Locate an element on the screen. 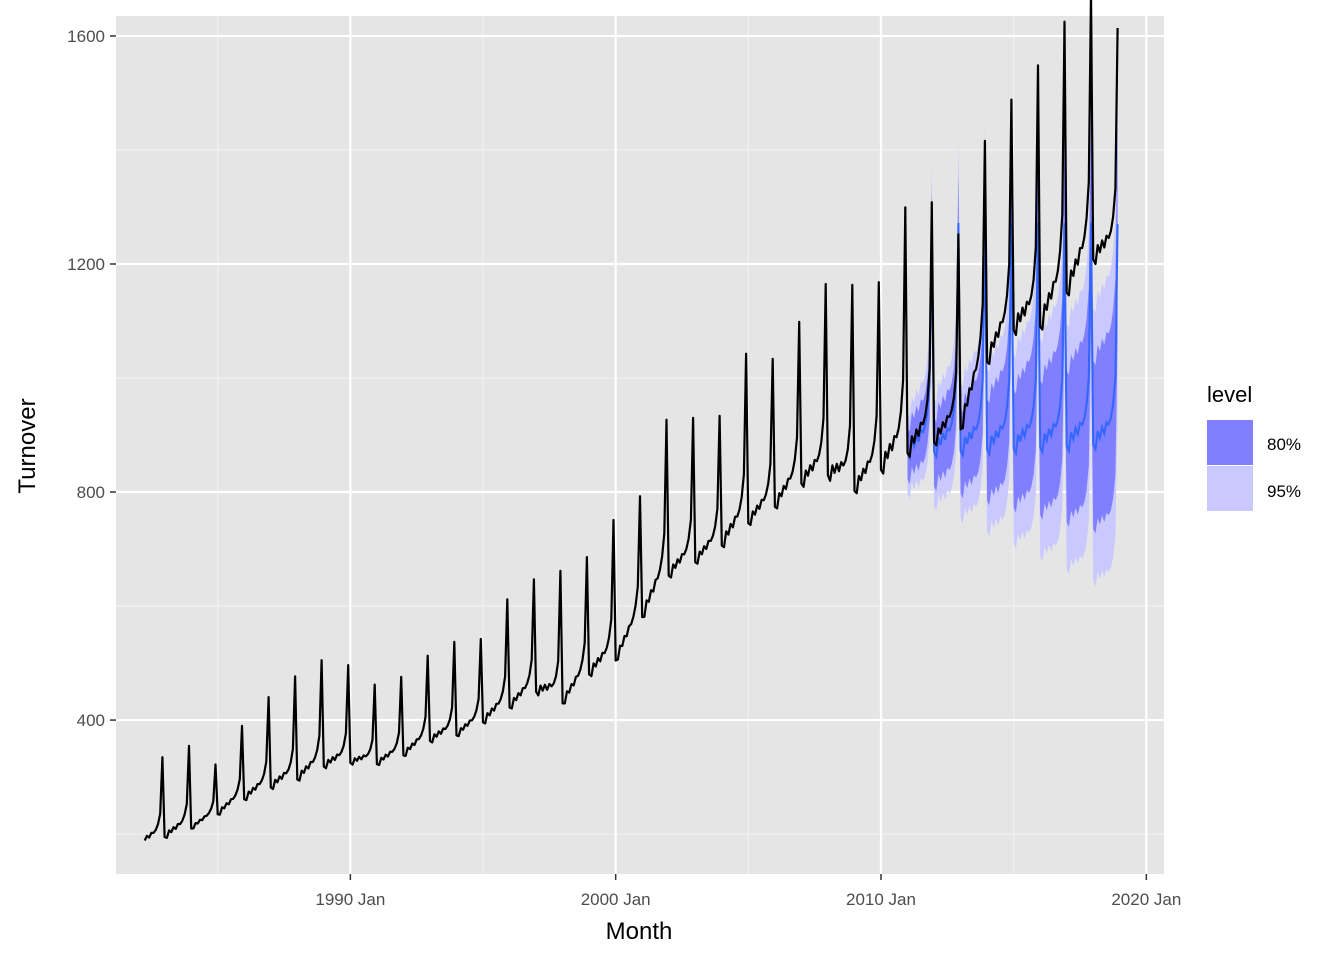 Image resolution: width=1344 pixels, height=960 pixels. x-tick-label: 2000 Jan is located at coordinates (616, 899).